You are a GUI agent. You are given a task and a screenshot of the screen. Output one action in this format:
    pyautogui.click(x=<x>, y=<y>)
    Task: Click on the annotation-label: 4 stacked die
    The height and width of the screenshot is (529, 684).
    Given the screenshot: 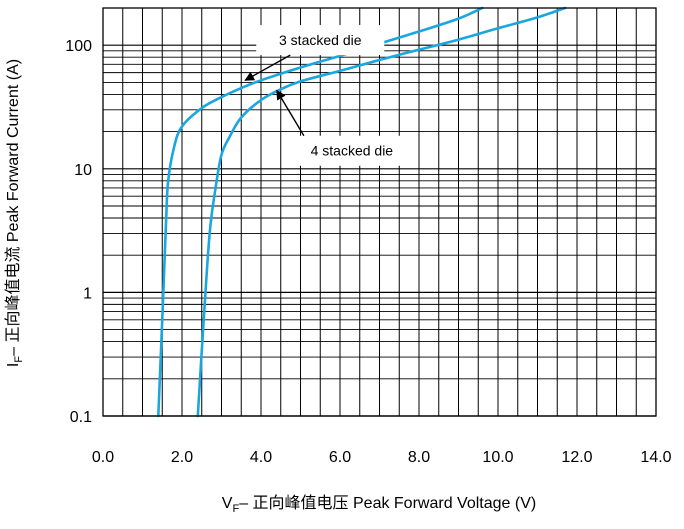 What is the action you would take?
    pyautogui.click(x=352, y=151)
    